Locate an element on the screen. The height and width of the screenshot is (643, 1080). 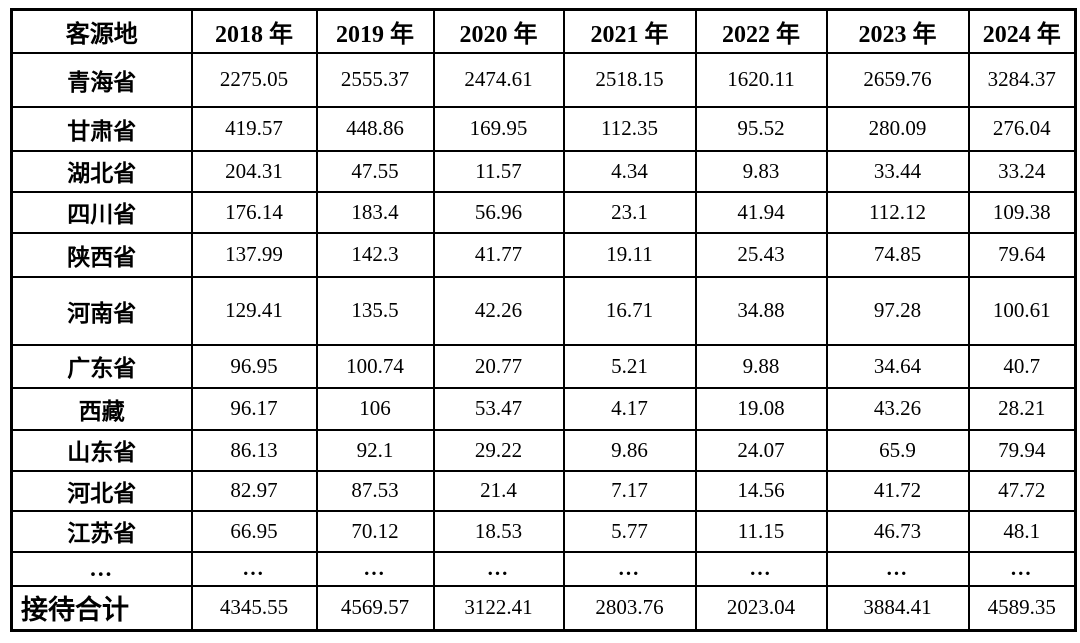
value-cell: 9.88 is located at coordinates (761, 366).